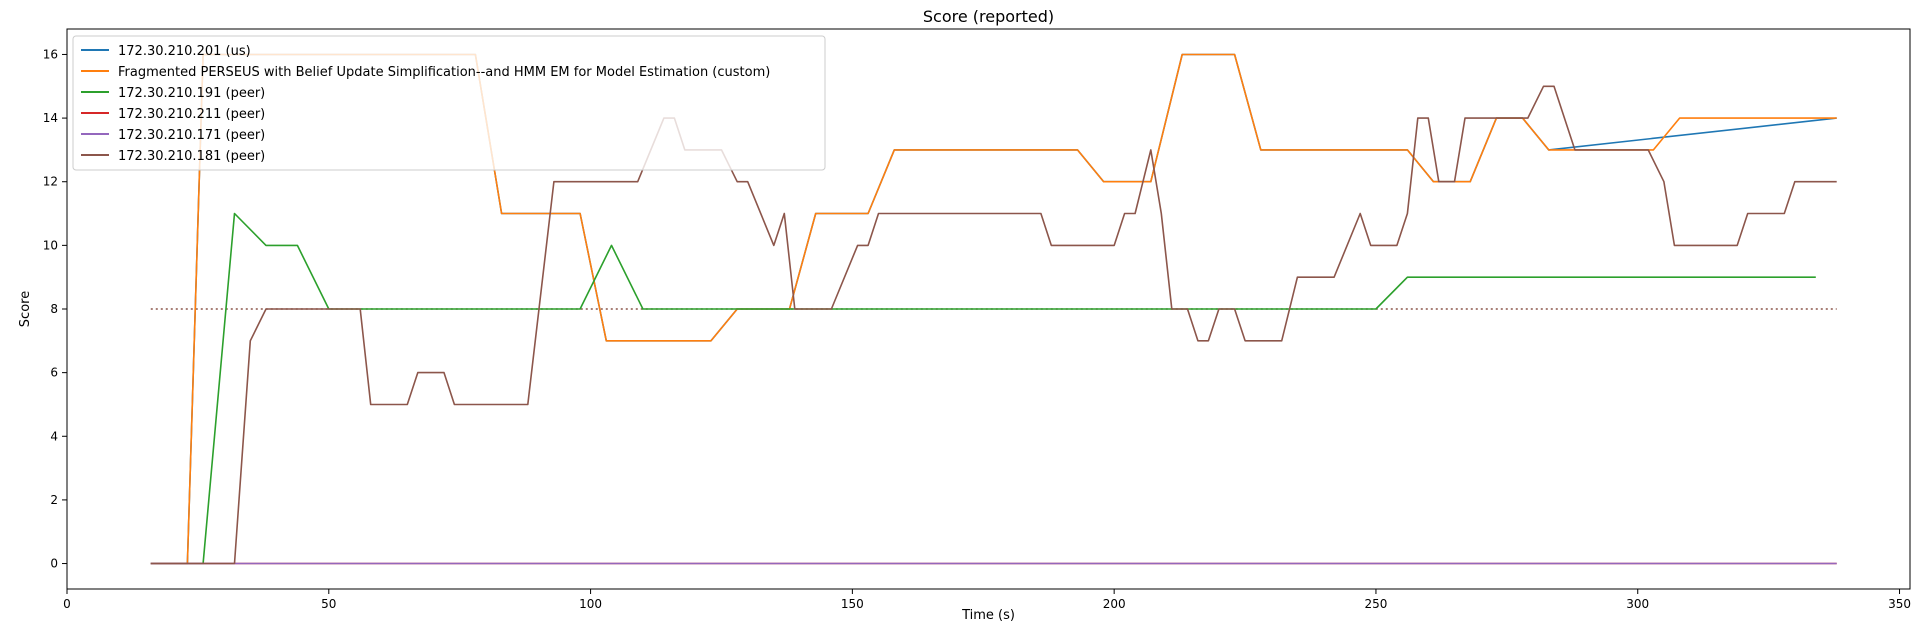 Image resolution: width=1927 pixels, height=644 pixels. What do you see at coordinates (54, 373) in the screenshot?
I see `y-tick-label: 6` at bounding box center [54, 373].